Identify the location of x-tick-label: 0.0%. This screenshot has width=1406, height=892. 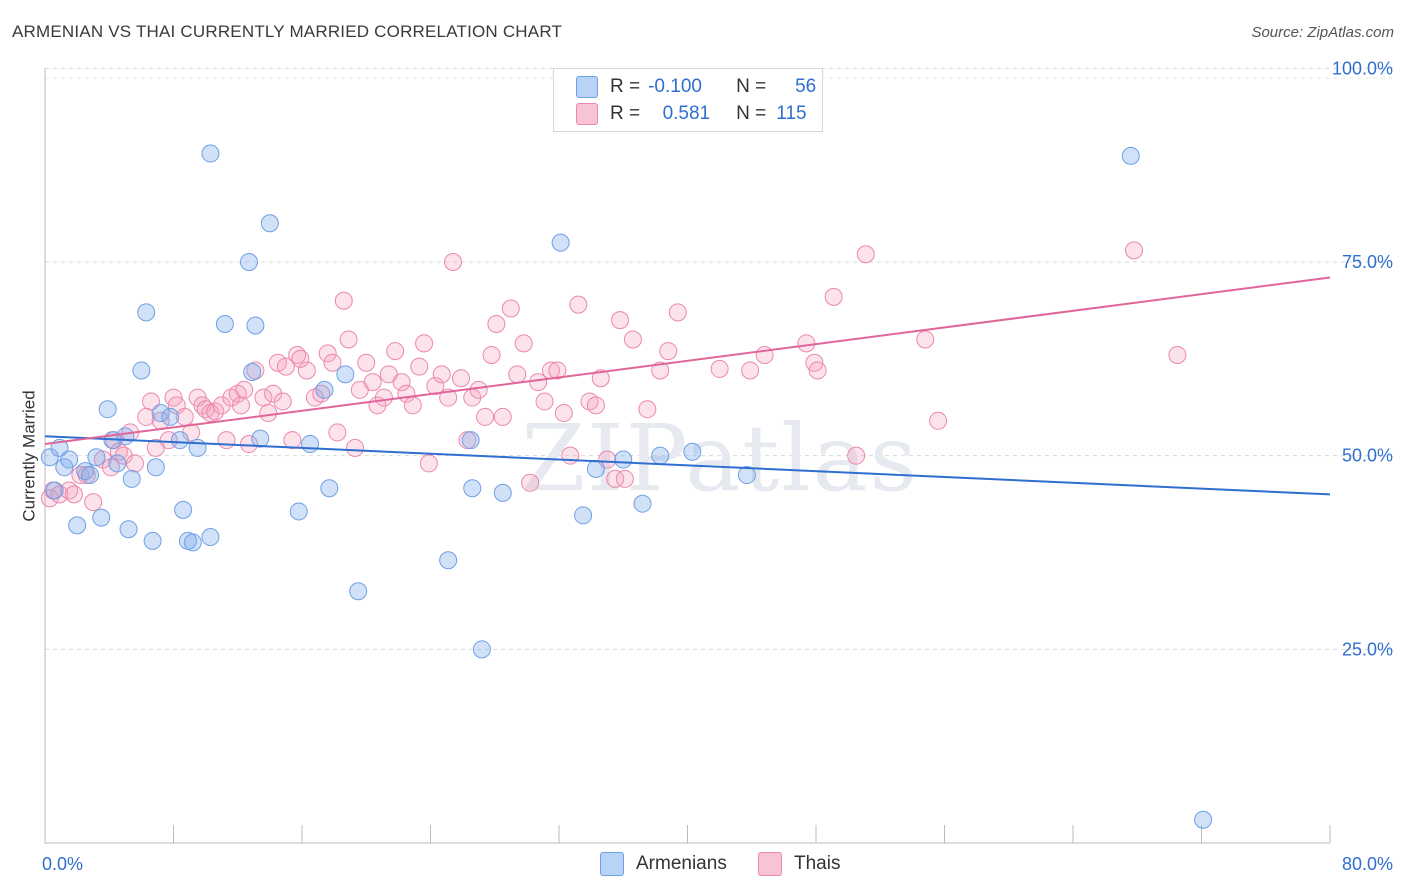
(62, 864).